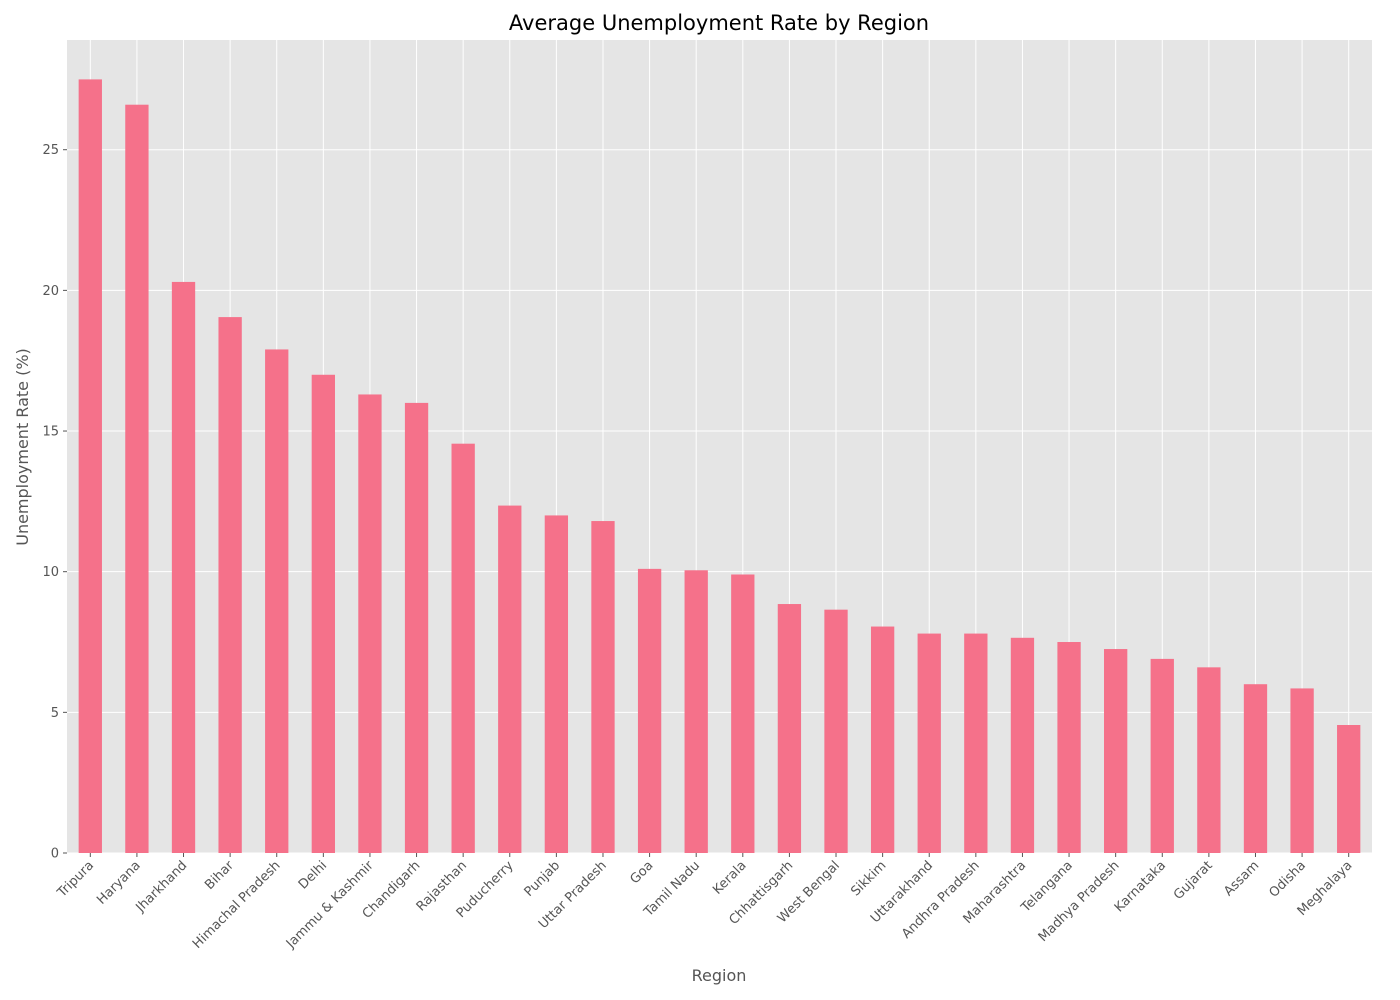 The width and height of the screenshot is (1400, 1000). I want to click on y-tick-label: 20, so click(50, 291).